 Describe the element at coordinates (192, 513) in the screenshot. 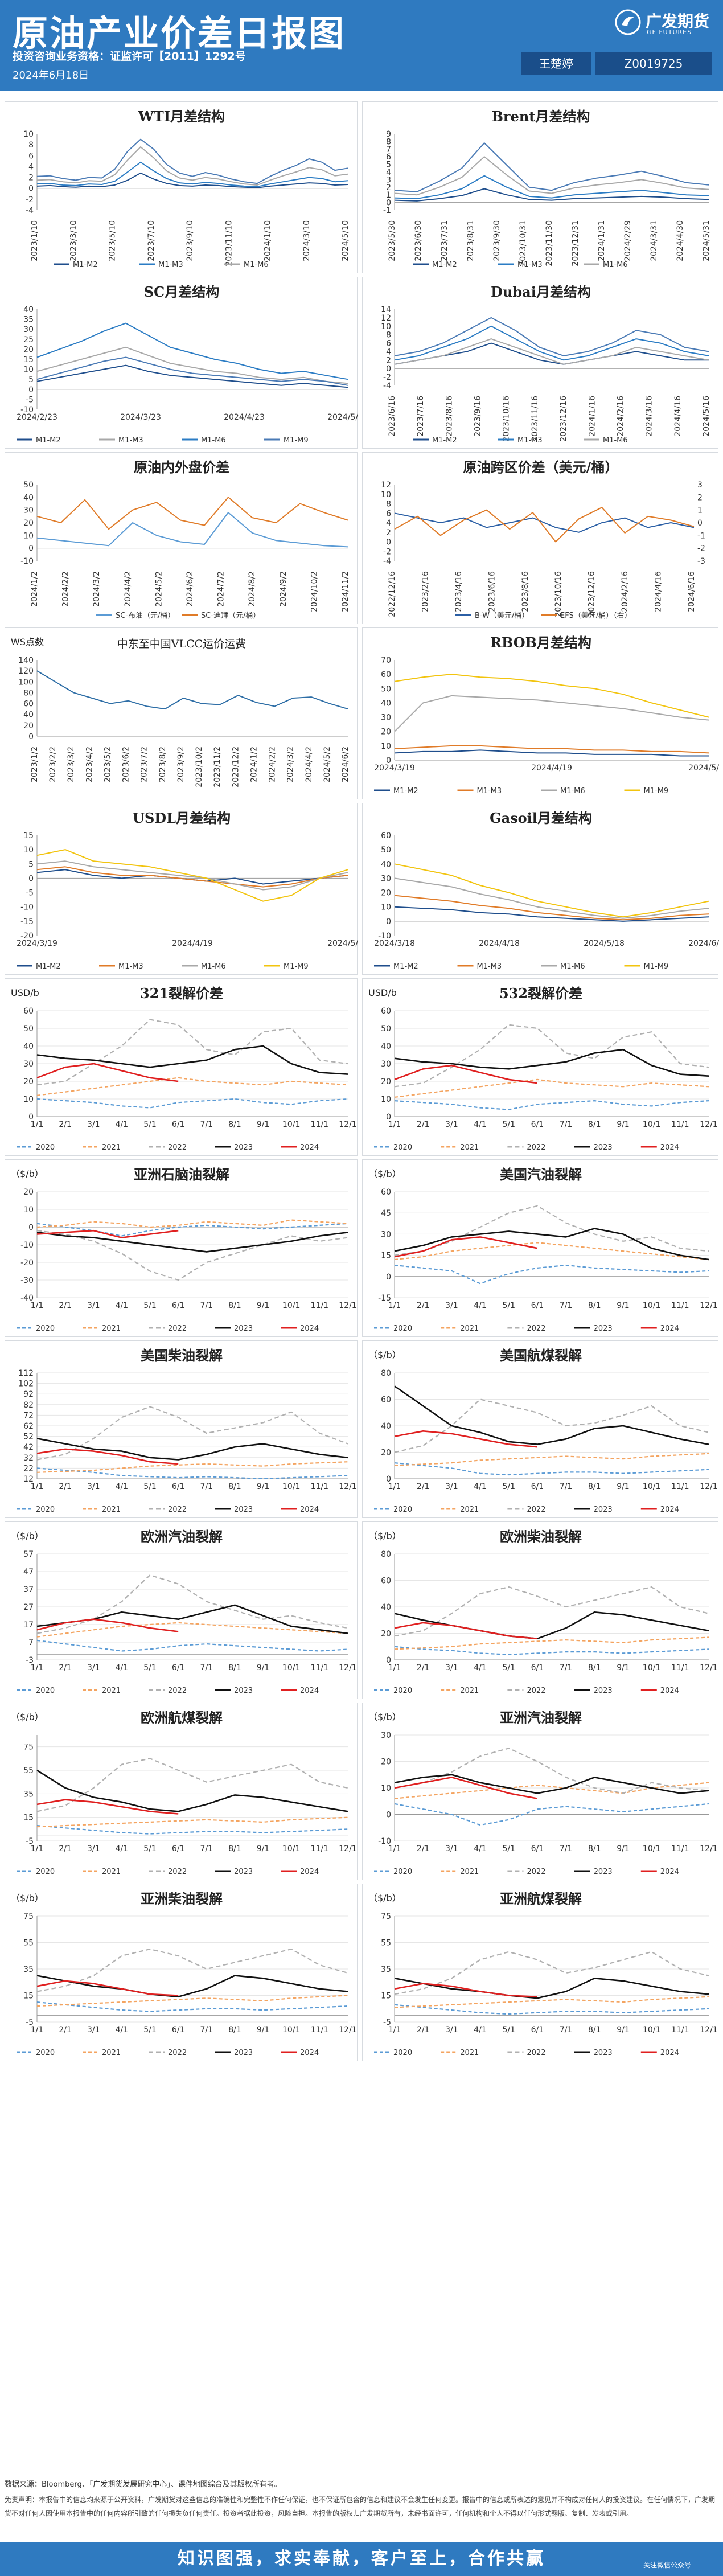

I see `series-line-SC-迪拜（元/桶）` at that location.